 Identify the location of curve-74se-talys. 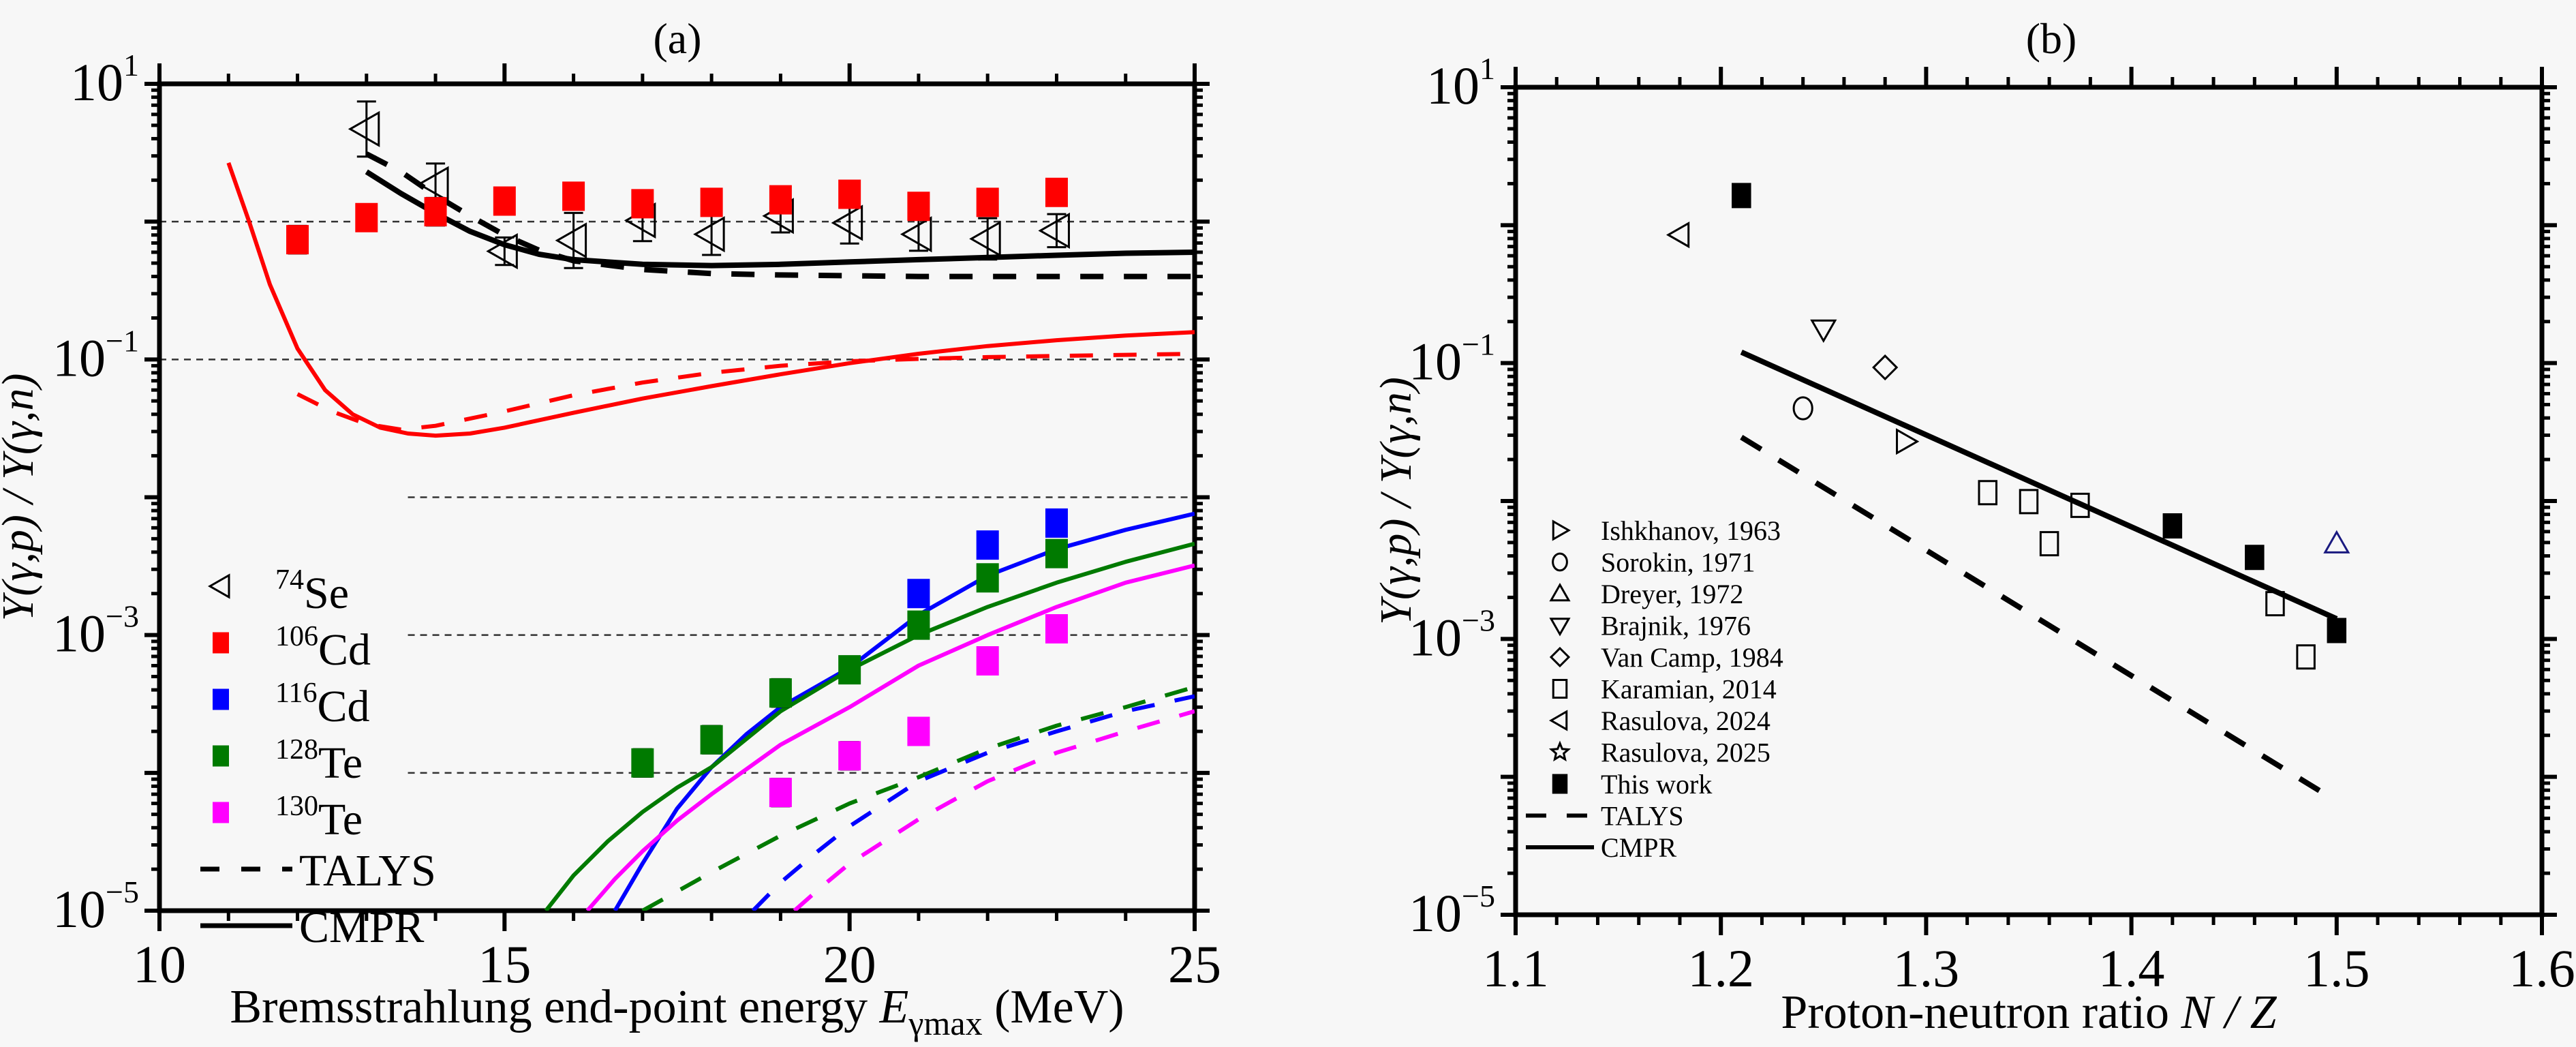
(780, 215).